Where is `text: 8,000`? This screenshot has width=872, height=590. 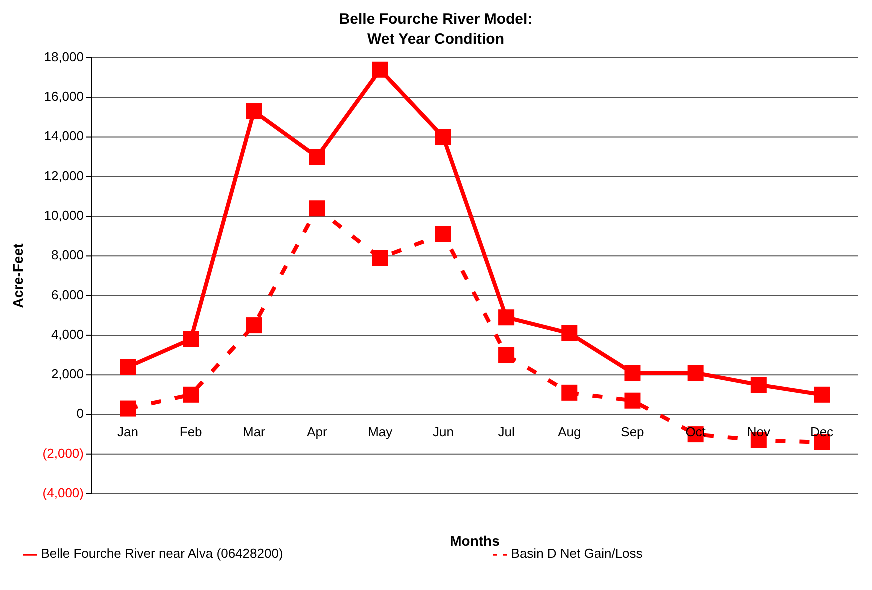 text: 8,000 is located at coordinates (67, 255).